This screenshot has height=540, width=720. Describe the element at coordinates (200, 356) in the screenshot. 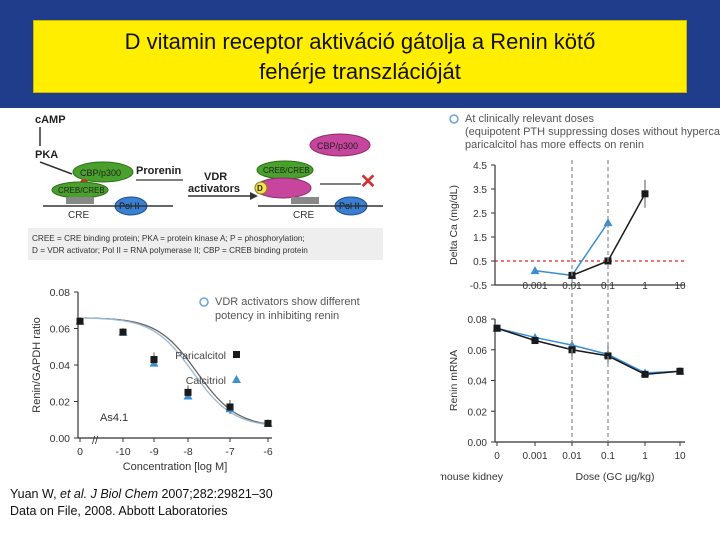

I see `legend-label-paricalcitol: Paricalcitol` at that location.